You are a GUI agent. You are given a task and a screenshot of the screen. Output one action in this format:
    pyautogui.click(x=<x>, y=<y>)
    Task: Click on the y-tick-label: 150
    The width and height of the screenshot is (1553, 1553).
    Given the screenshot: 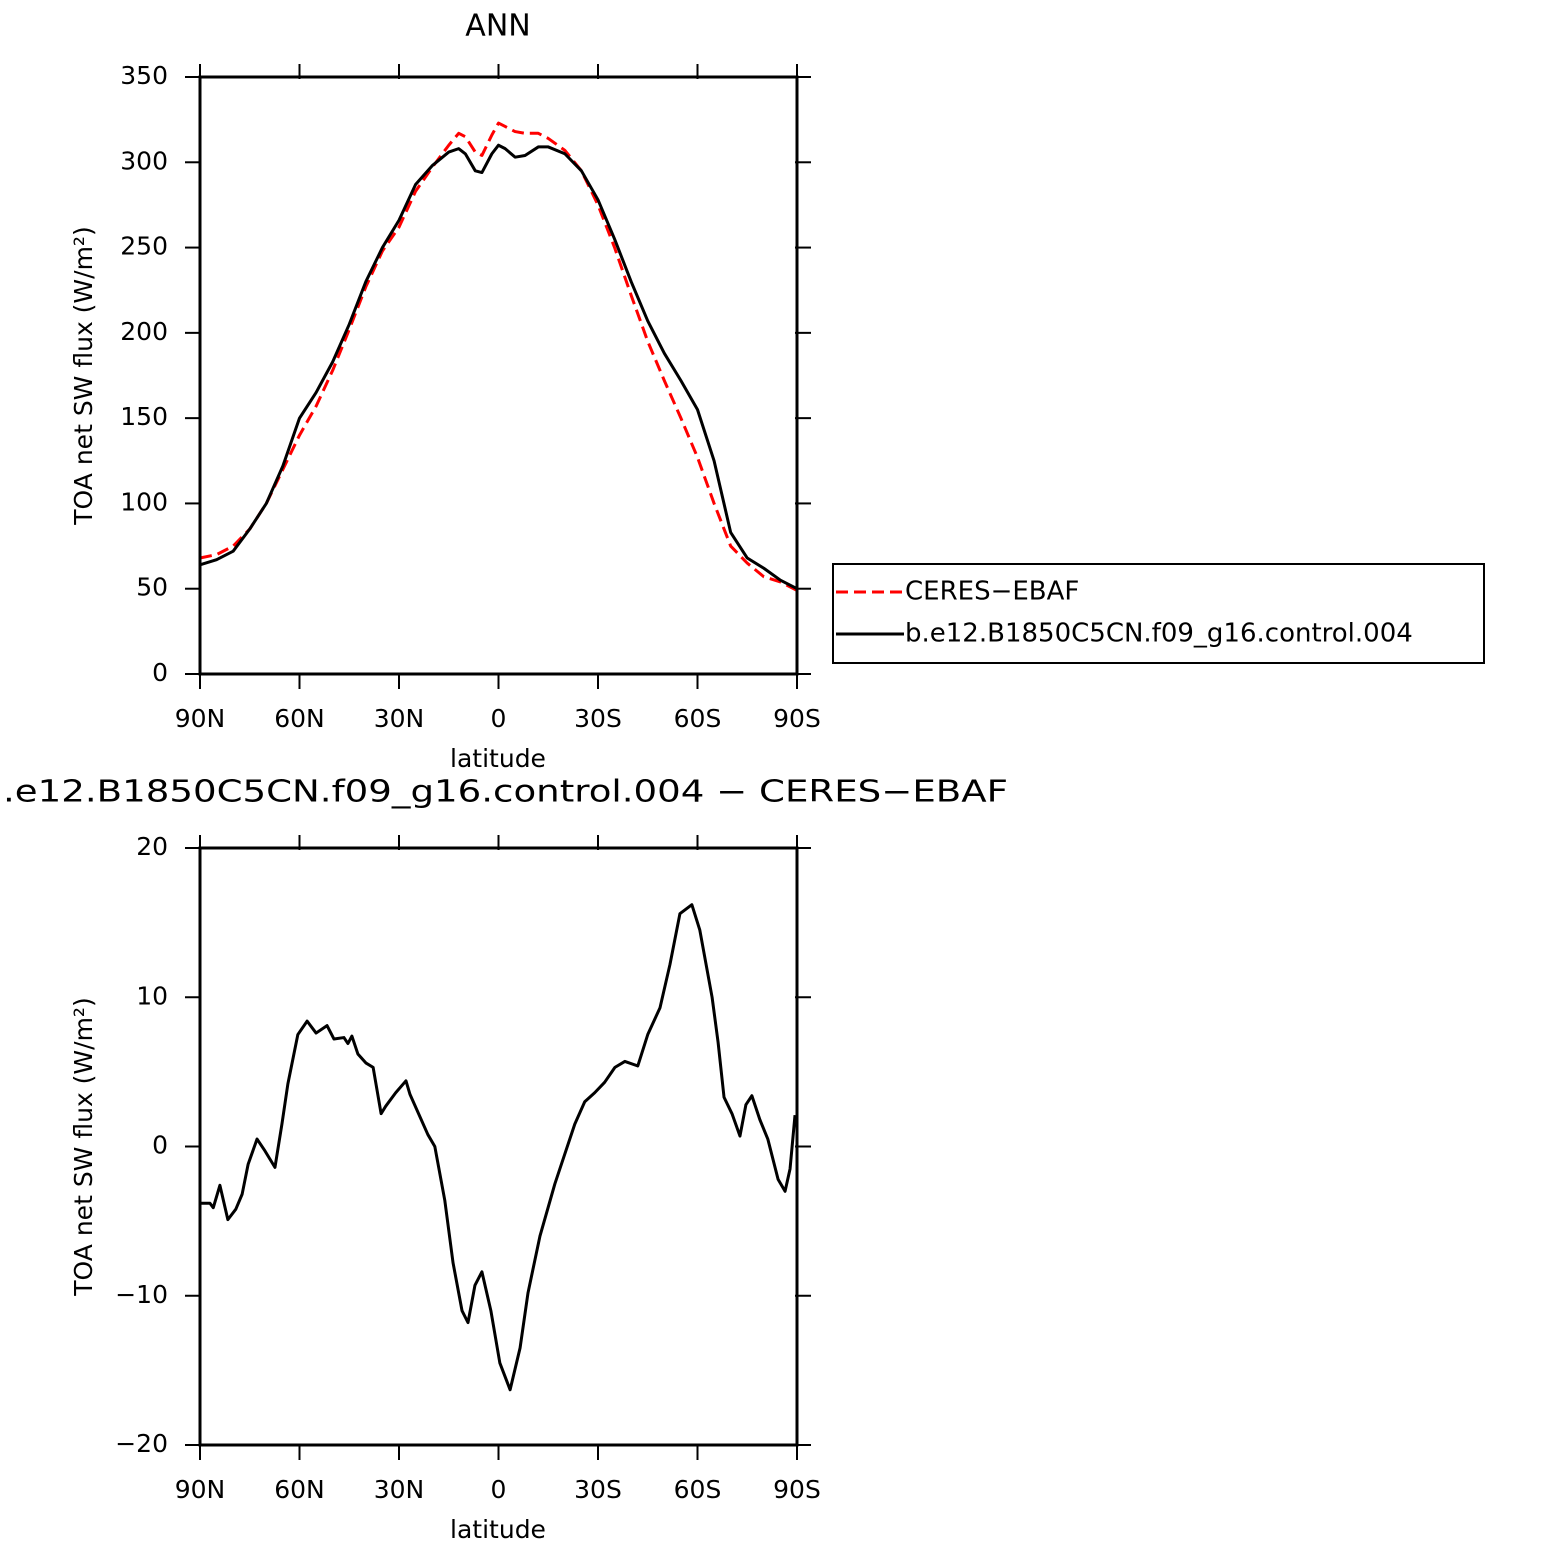 What is the action you would take?
    pyautogui.click(x=144, y=416)
    